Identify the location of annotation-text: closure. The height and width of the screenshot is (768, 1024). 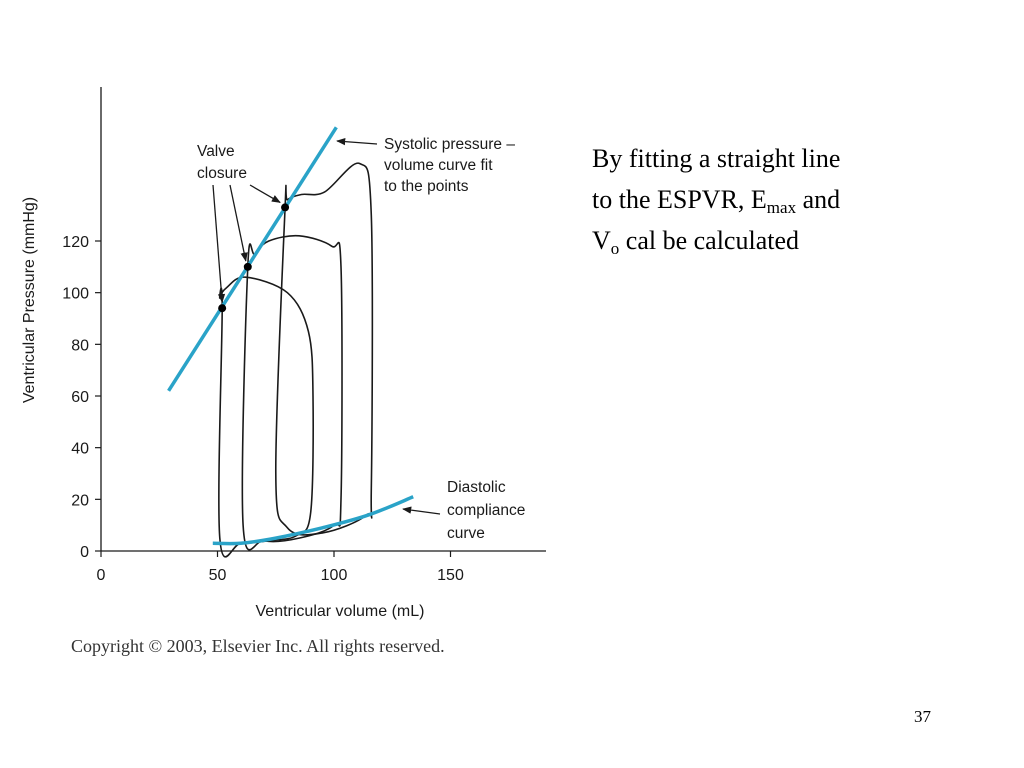
(222, 173).